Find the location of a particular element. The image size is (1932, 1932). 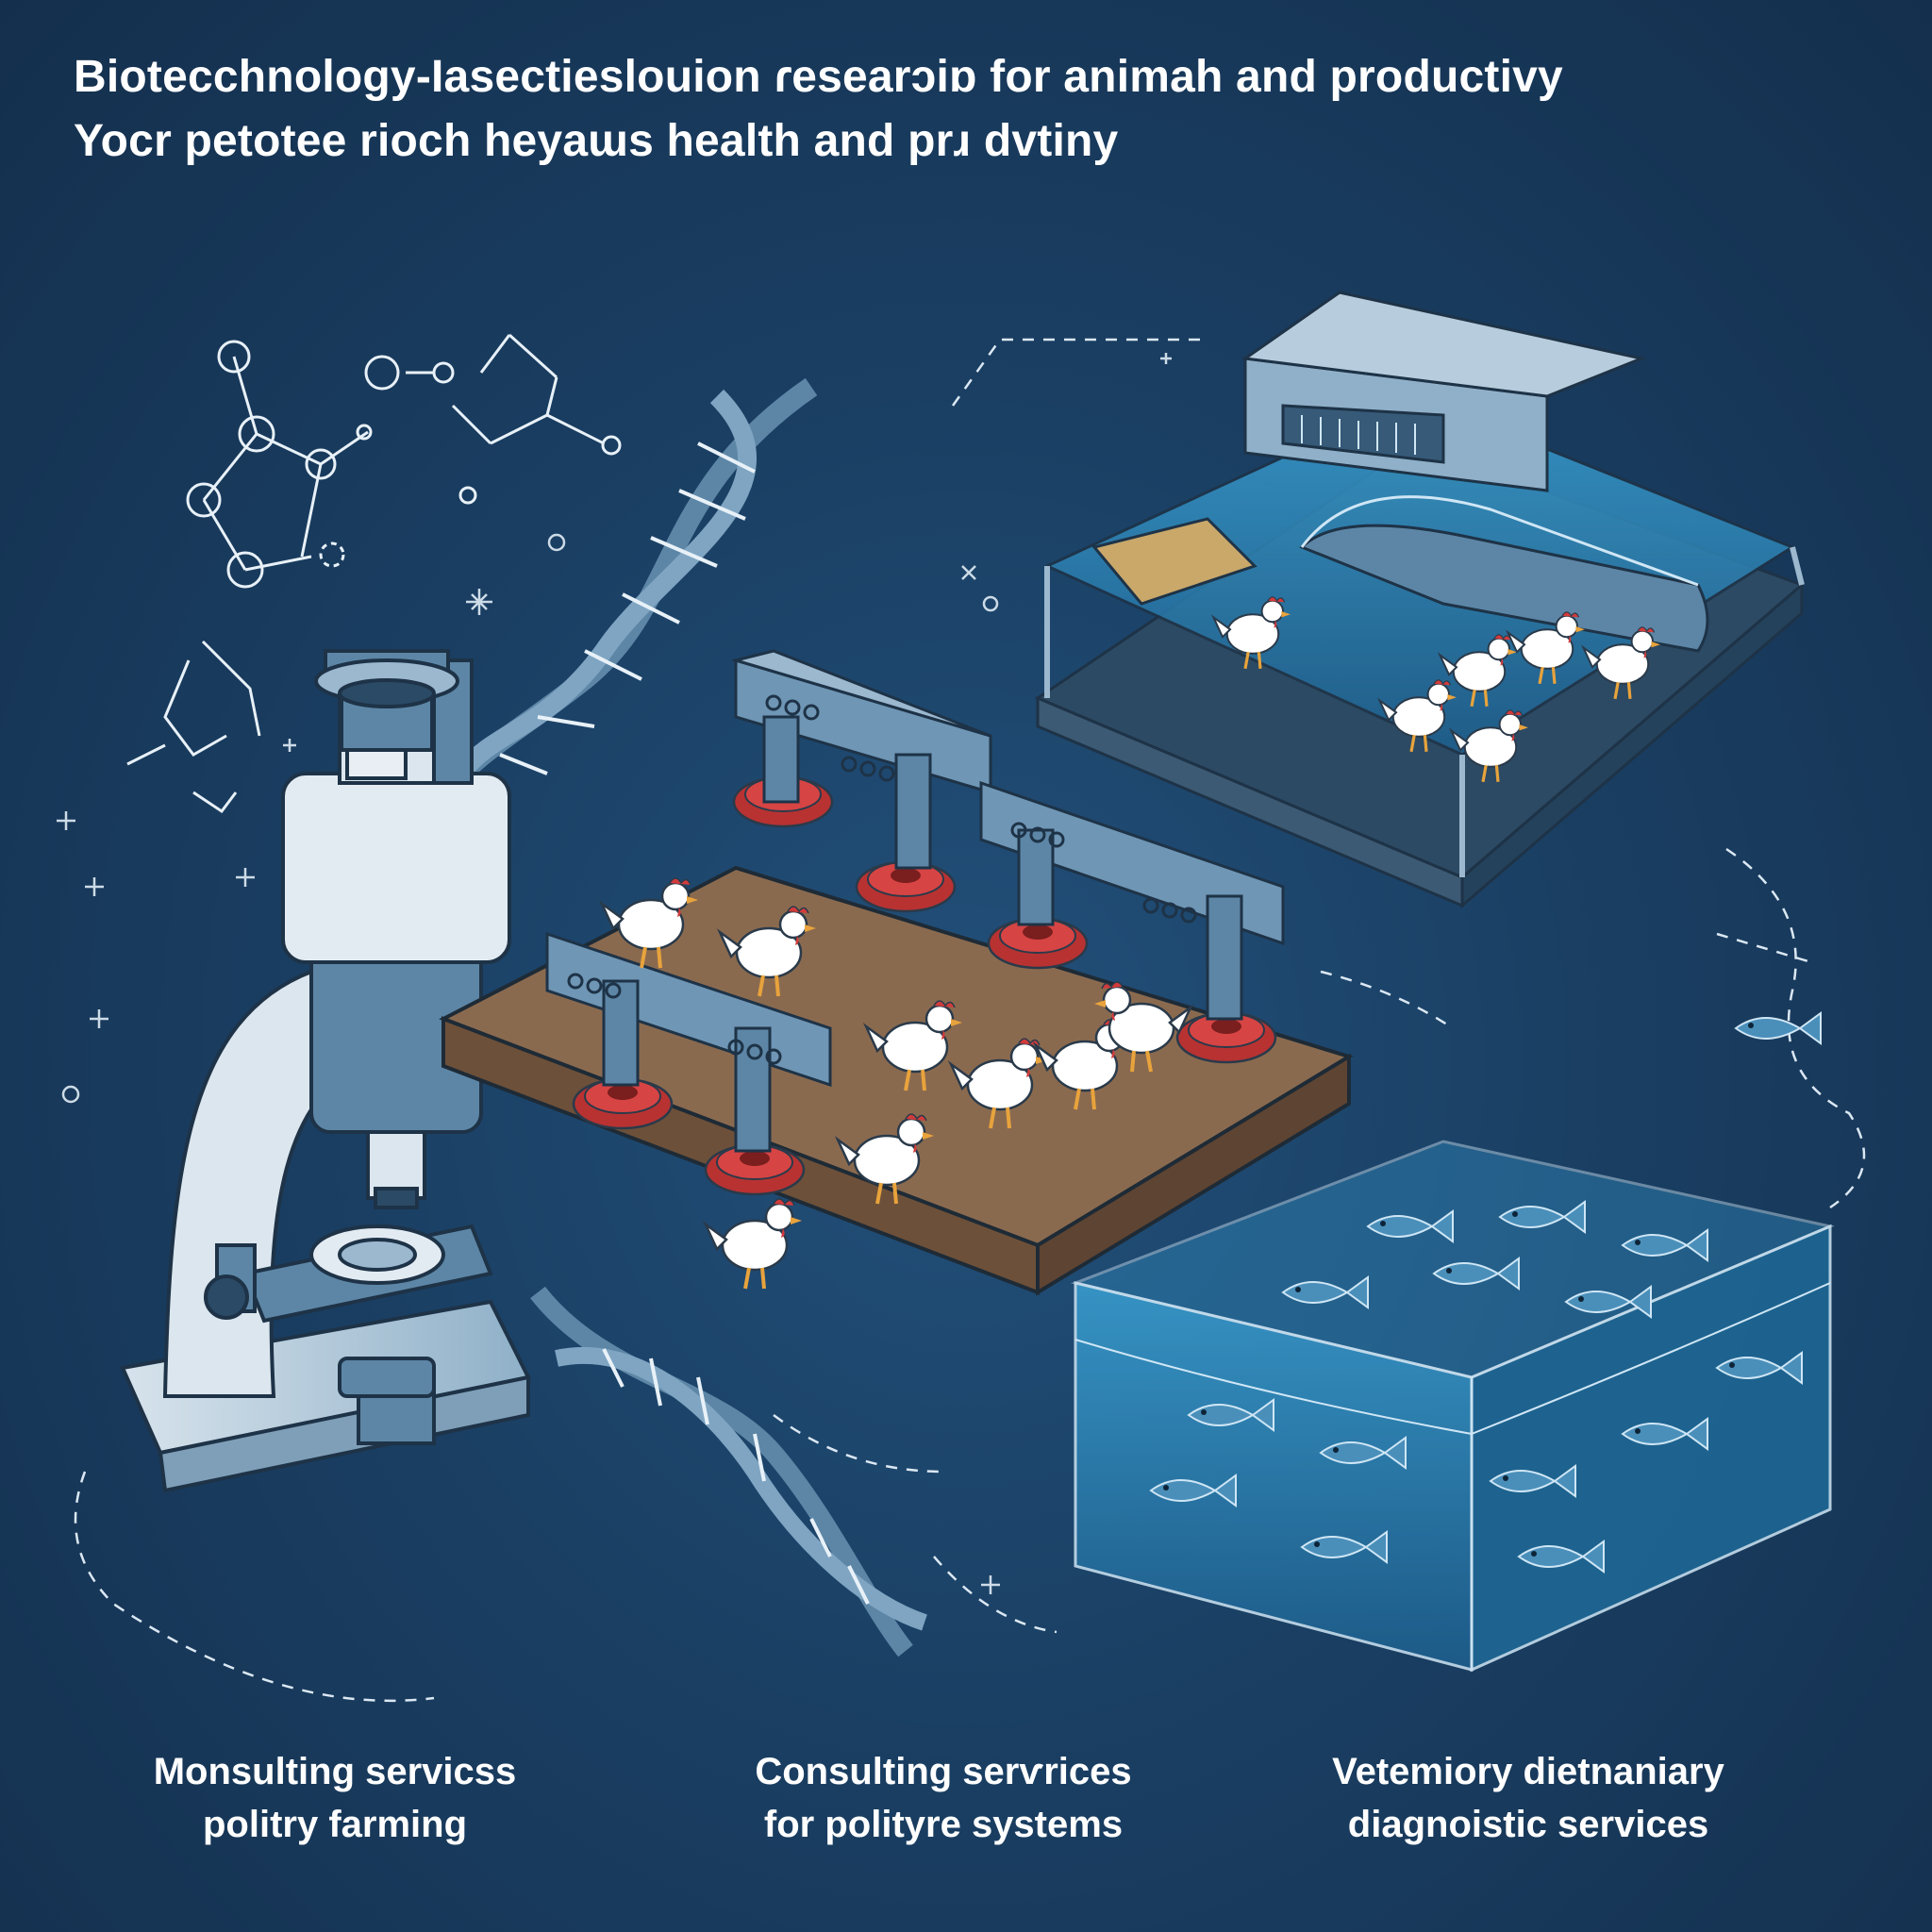

caption-line: politry farming is located at coordinates (335, 1824).